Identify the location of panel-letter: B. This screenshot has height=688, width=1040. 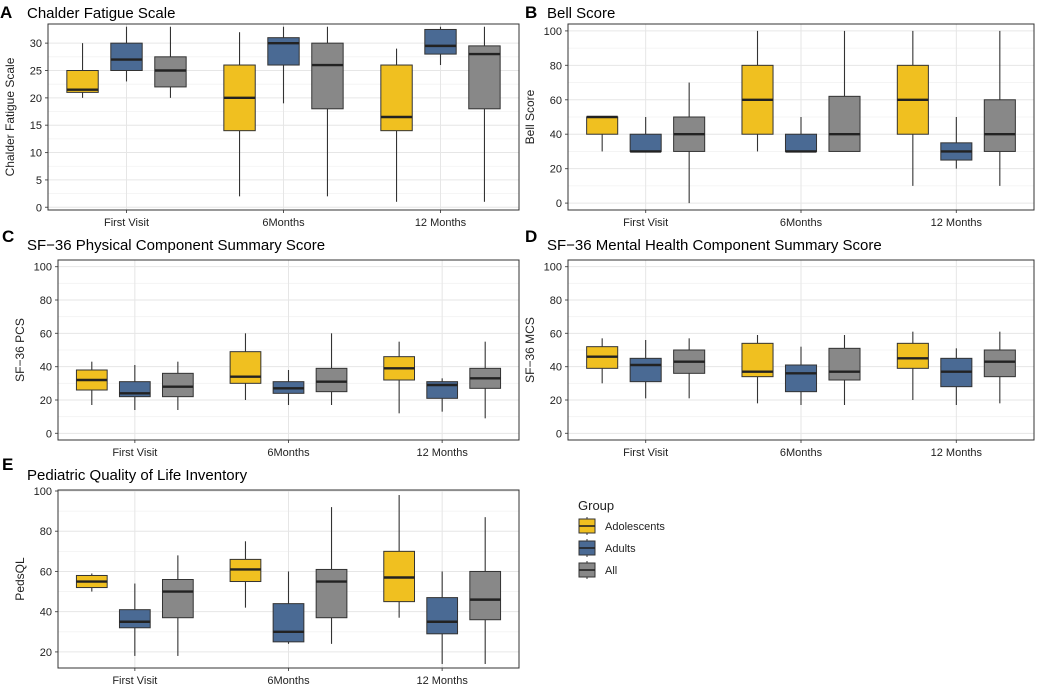
(531, 12).